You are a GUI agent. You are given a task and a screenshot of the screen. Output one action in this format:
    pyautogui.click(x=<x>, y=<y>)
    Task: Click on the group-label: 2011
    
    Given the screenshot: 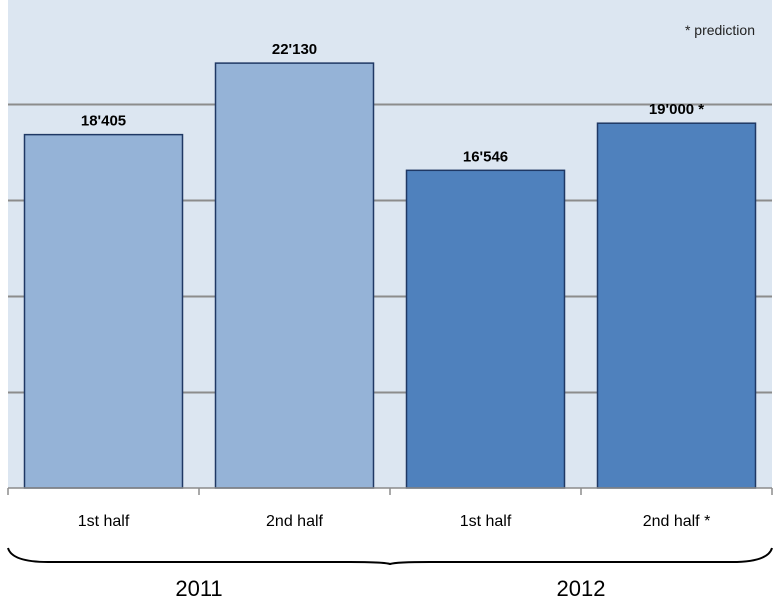 What is the action you would take?
    pyautogui.click(x=198, y=588)
    